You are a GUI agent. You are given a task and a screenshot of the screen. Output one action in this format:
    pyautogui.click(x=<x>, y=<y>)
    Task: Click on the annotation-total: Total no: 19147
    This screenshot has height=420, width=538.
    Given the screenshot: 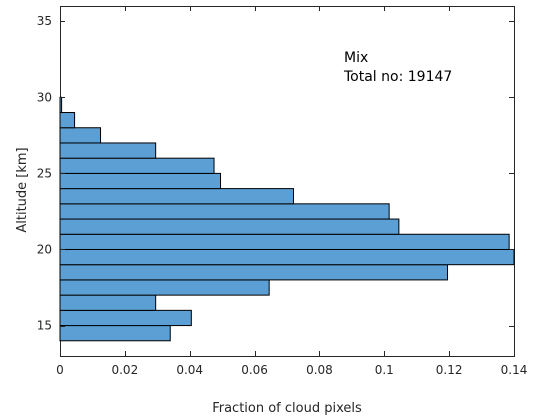 What is the action you would take?
    pyautogui.click(x=397, y=77)
    